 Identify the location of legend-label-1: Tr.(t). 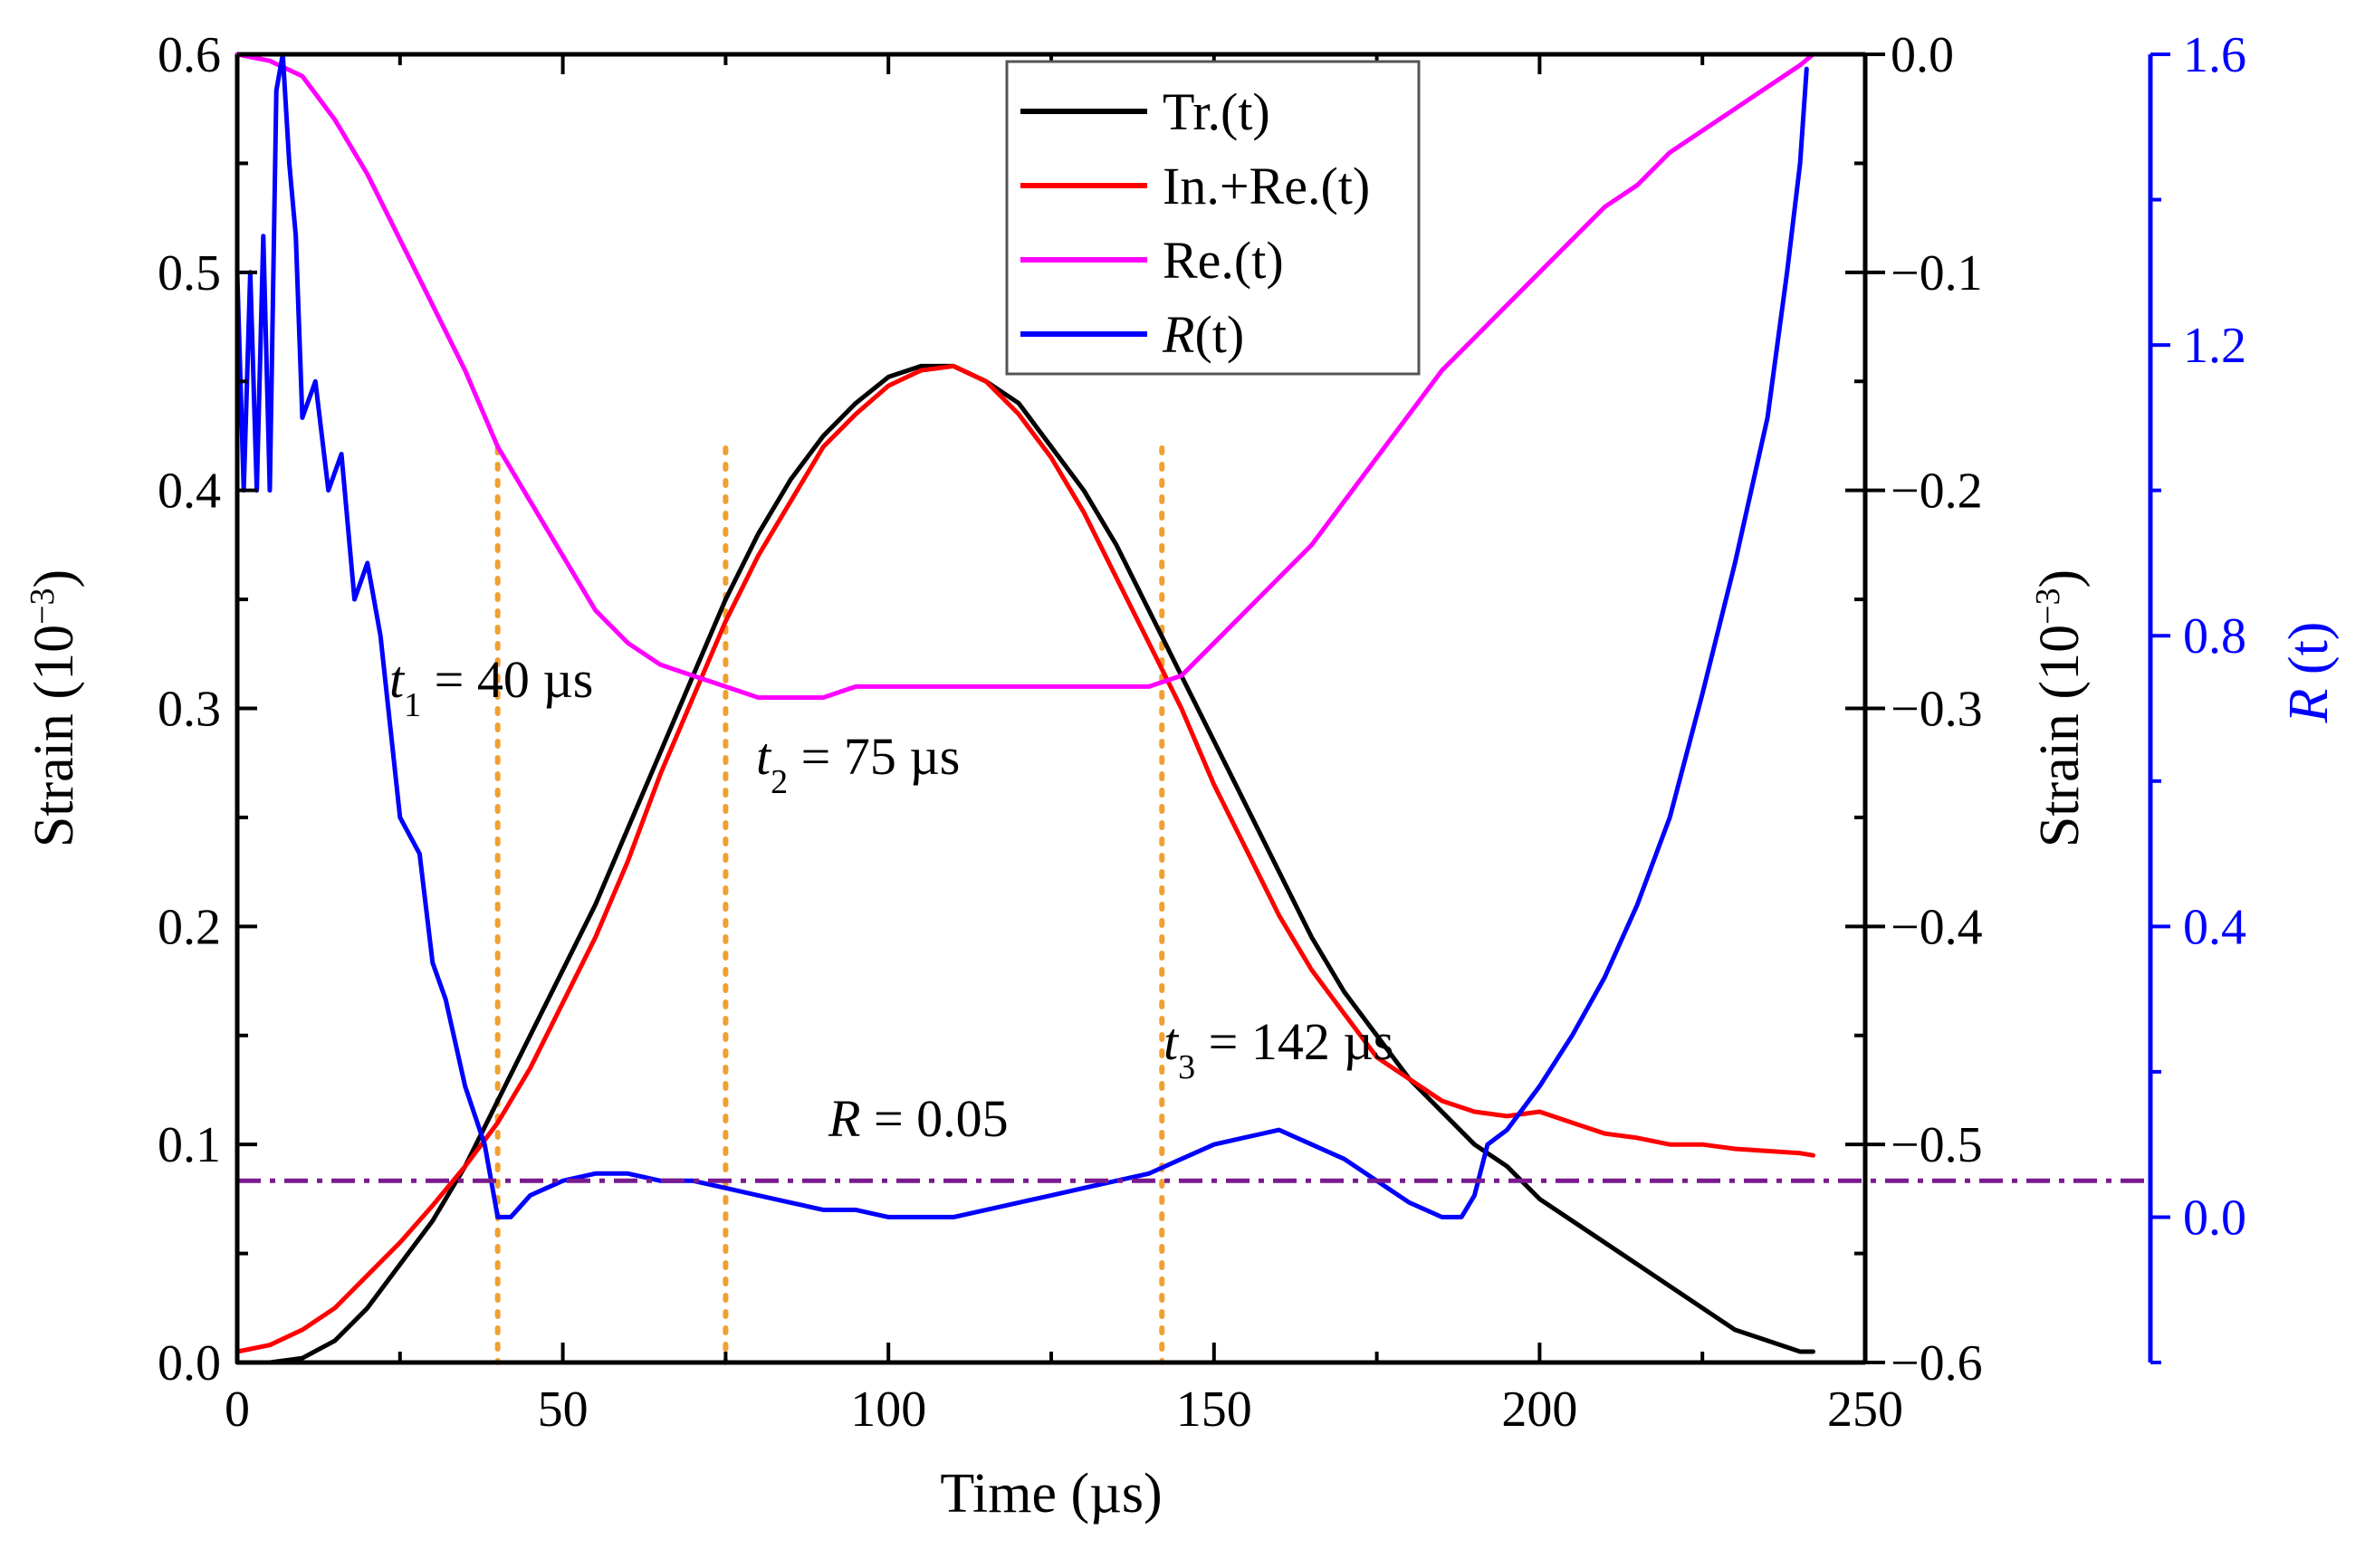
(1216, 111).